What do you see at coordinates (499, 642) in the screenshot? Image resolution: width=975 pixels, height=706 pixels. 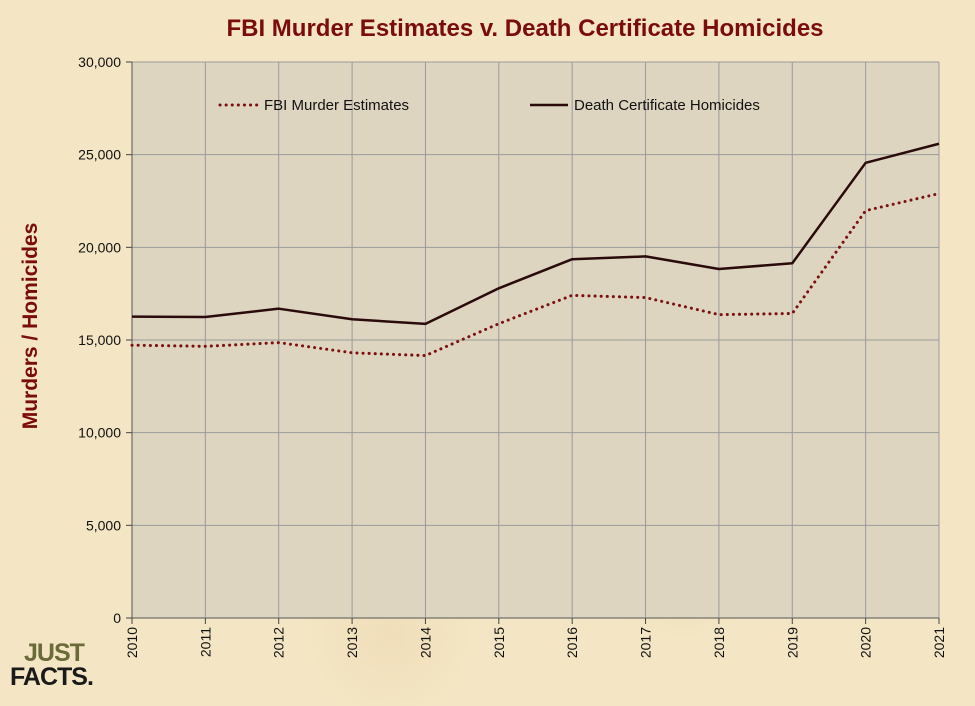 I see `x-tick-label: 2015` at bounding box center [499, 642].